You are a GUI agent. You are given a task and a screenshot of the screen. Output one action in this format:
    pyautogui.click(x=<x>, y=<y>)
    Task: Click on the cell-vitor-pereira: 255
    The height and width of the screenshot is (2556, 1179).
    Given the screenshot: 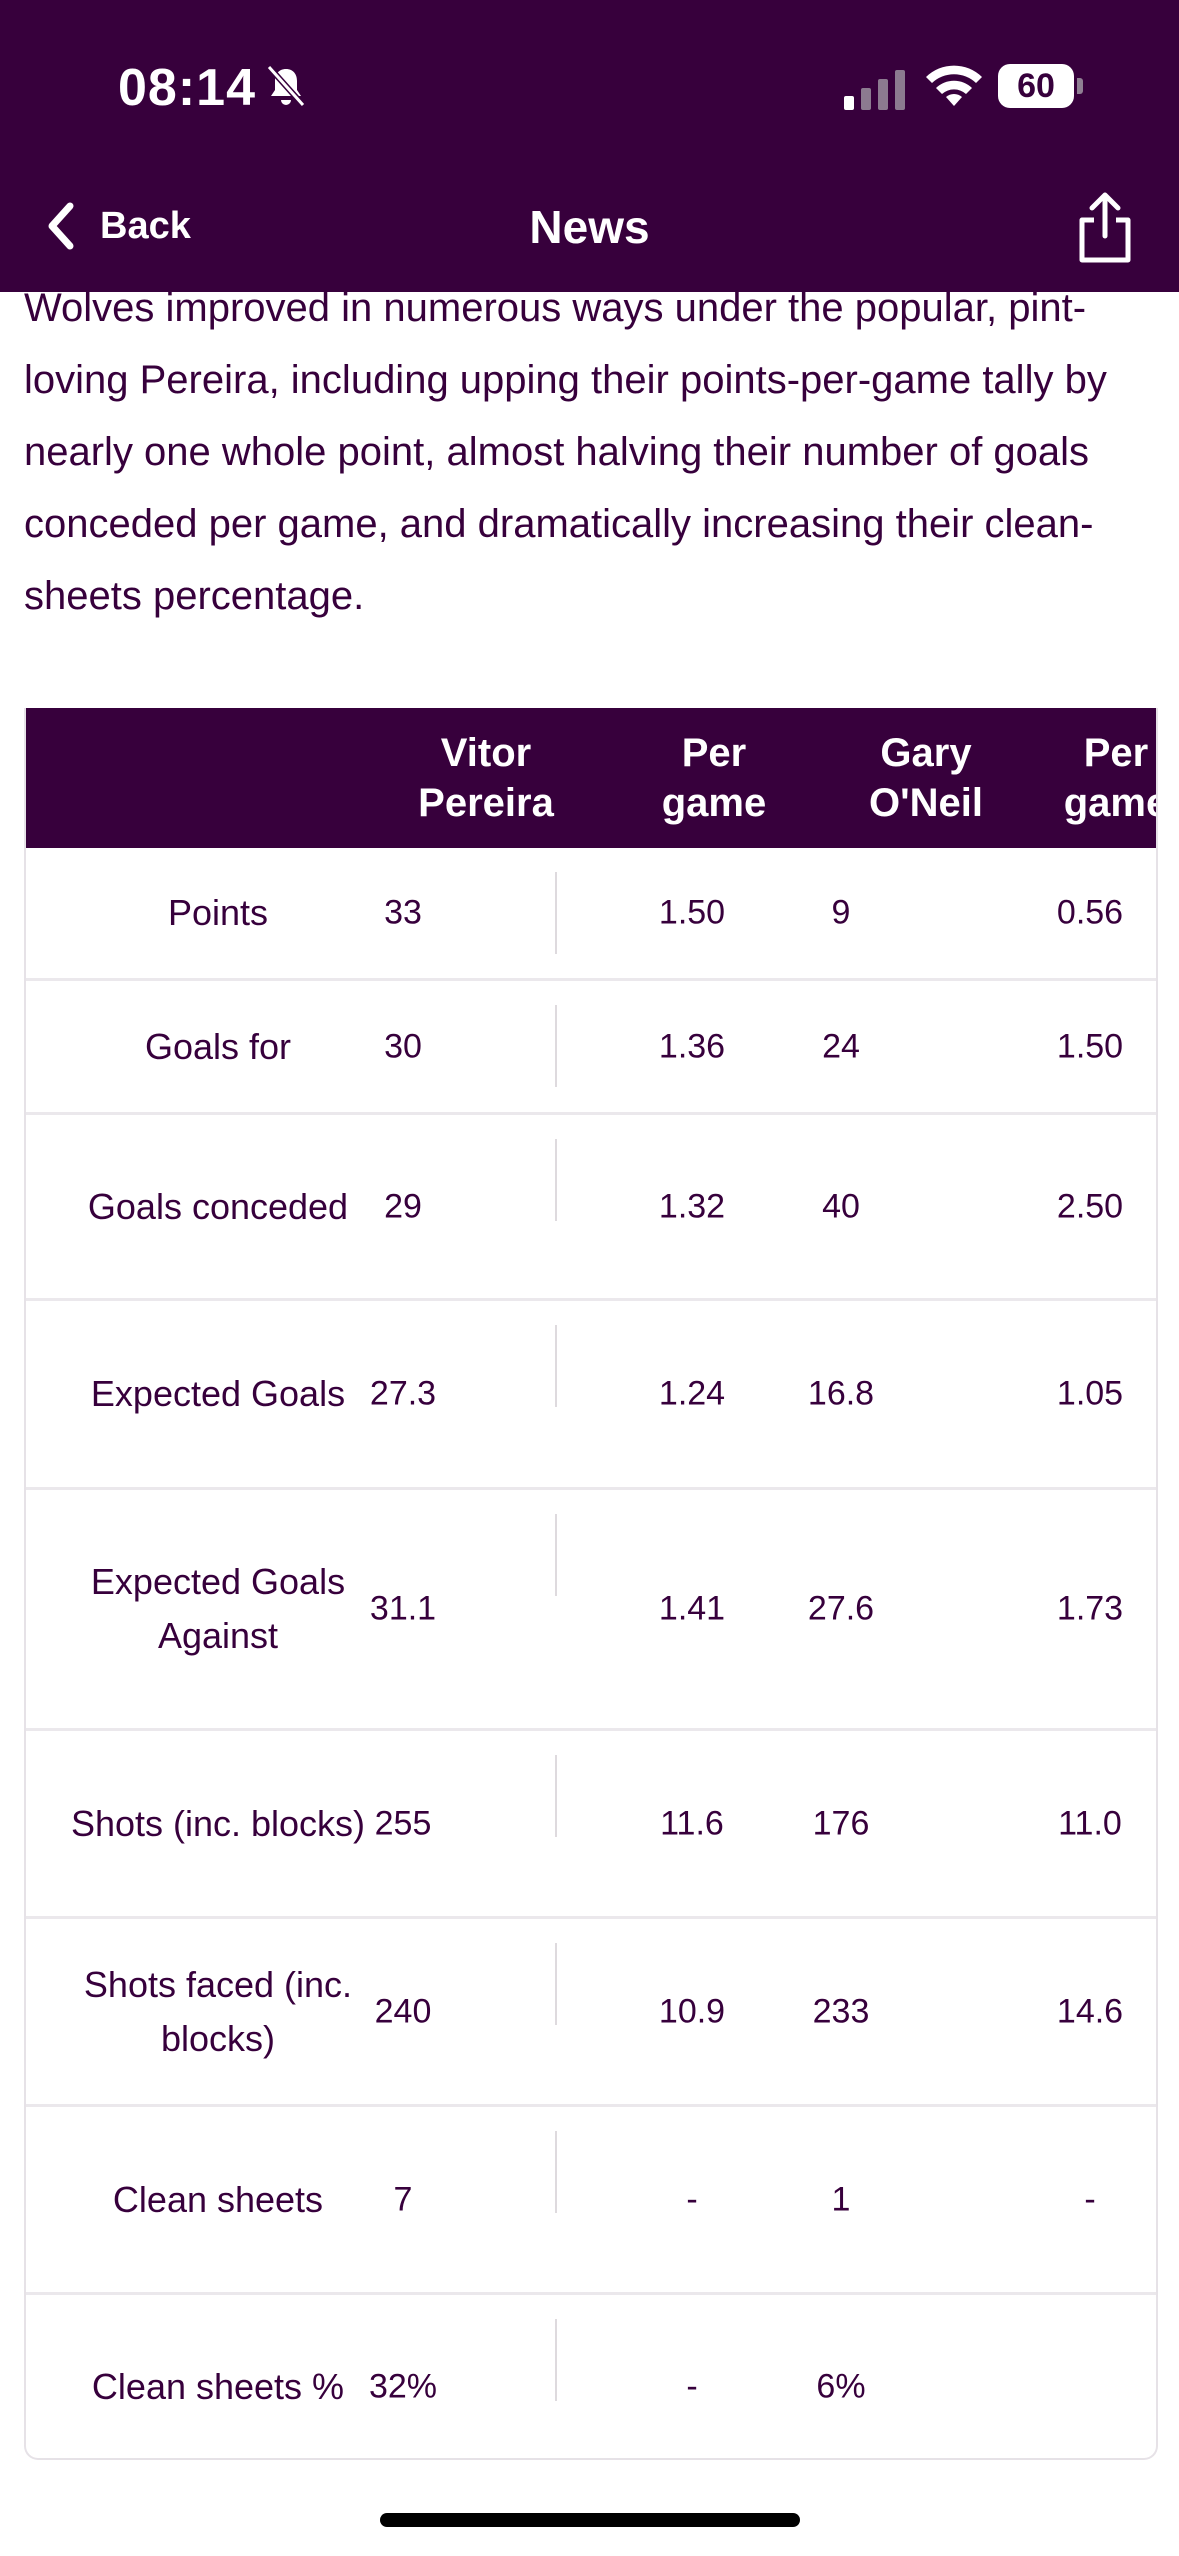 What is the action you would take?
    pyautogui.click(x=403, y=1823)
    